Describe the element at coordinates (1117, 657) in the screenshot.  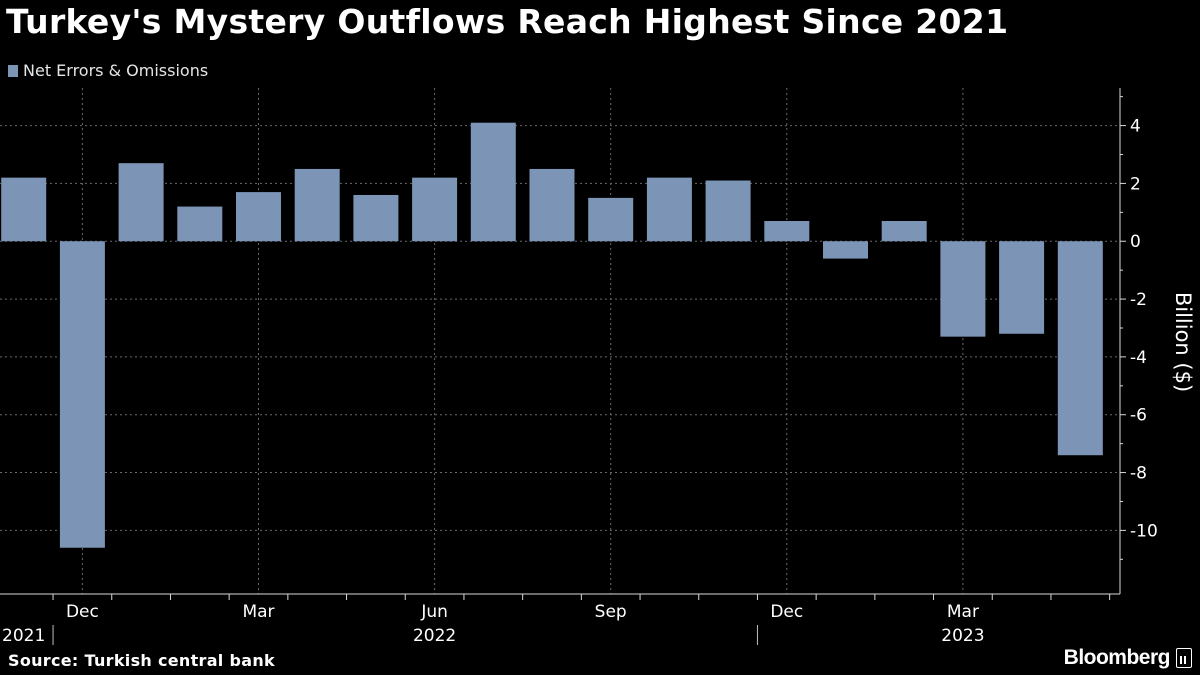
I see `brand-name: Bloomberg` at that location.